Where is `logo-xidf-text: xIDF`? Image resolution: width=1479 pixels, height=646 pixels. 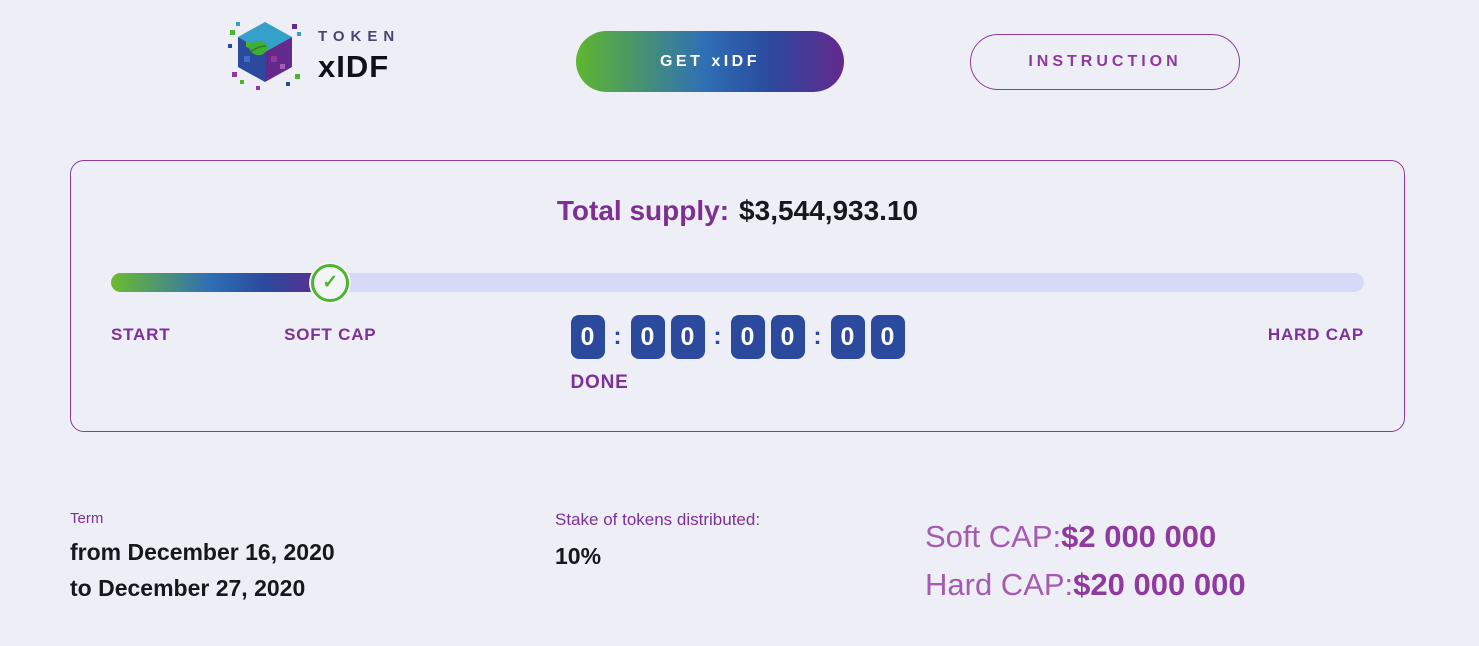
logo-xidf-text: xIDF is located at coordinates (354, 66).